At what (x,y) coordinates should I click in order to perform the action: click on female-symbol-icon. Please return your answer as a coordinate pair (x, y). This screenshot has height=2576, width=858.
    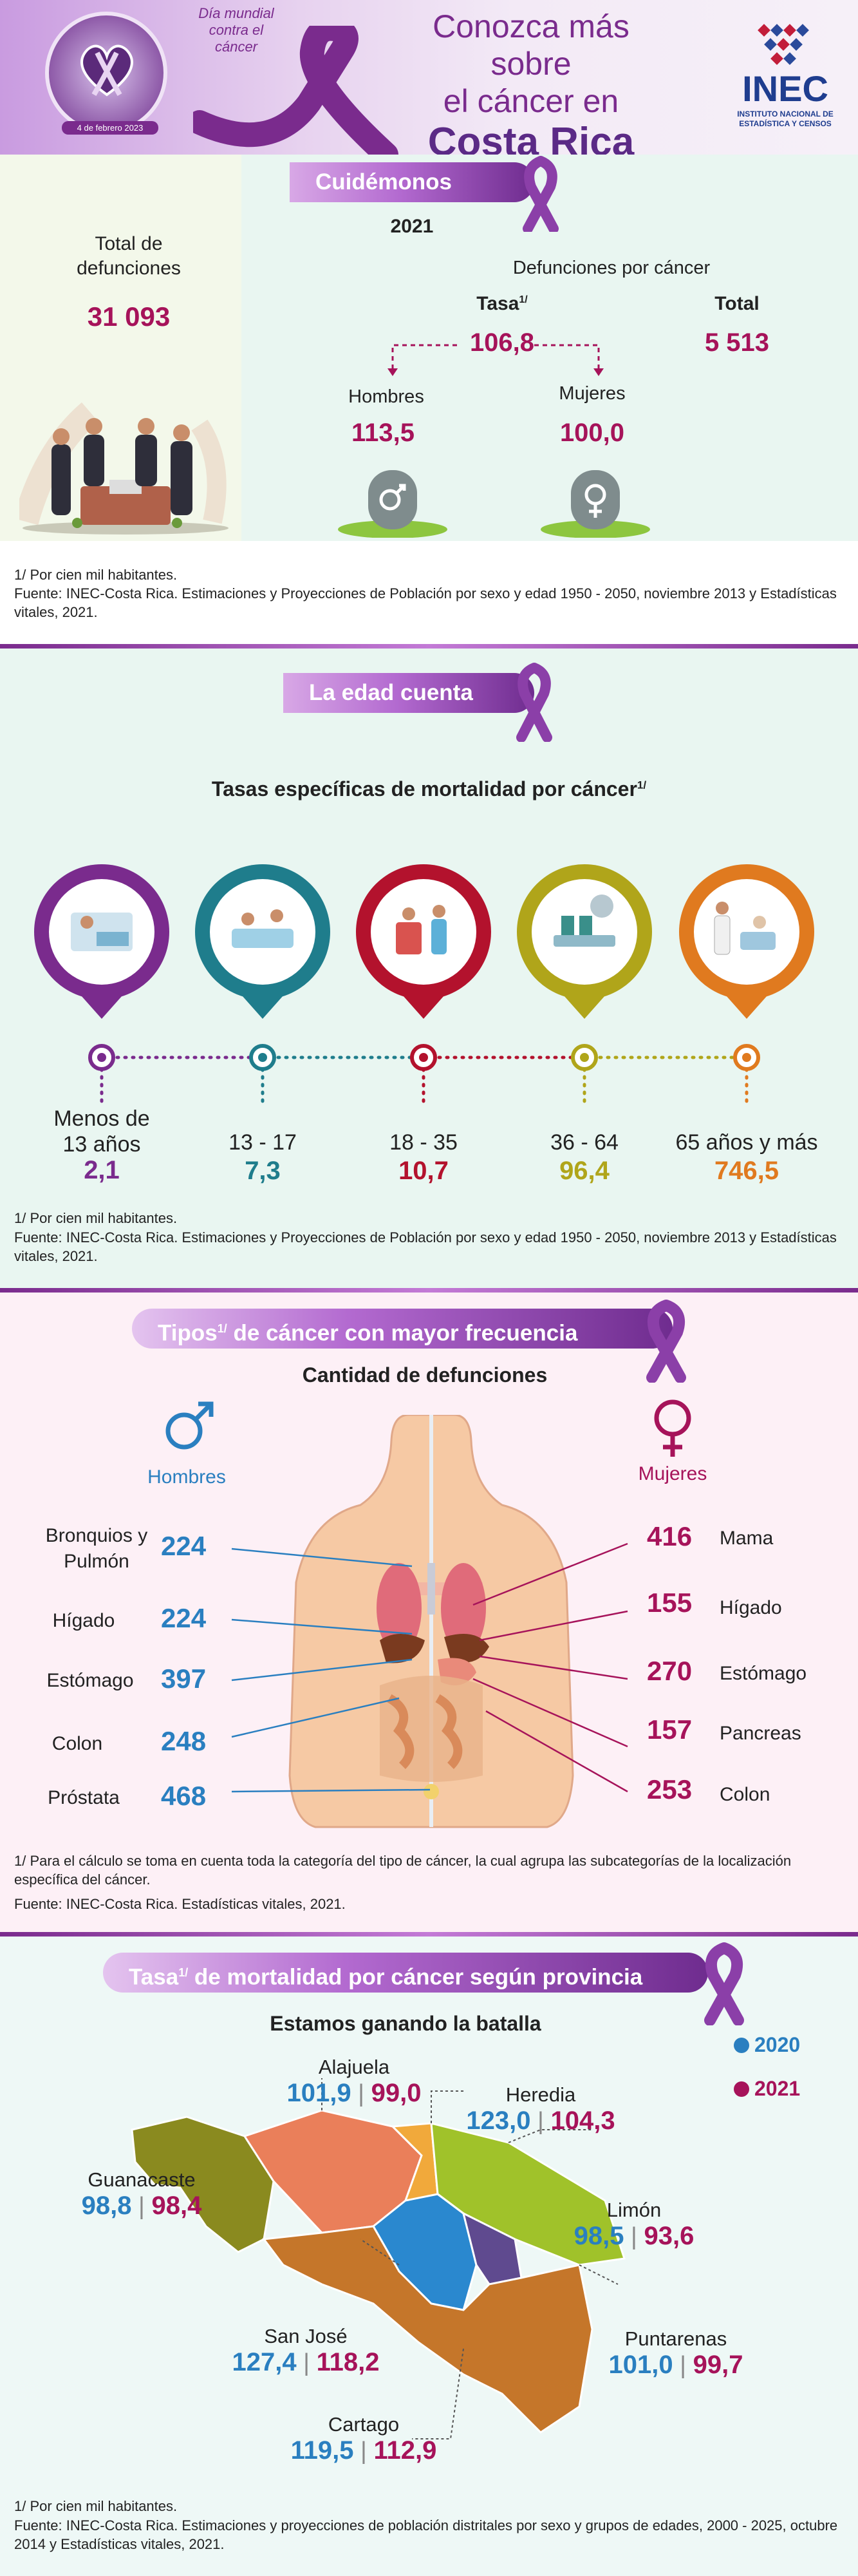
    Looking at the image, I should click on (672, 1428).